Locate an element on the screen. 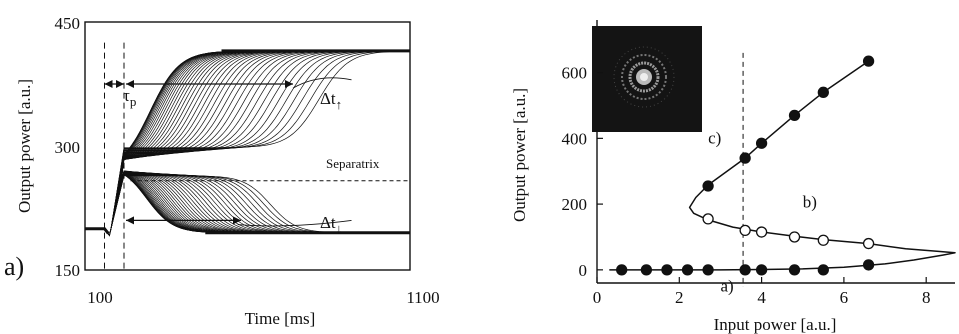 The image size is (959, 334). left-y-tick-150: 150 is located at coordinates (68, 270).